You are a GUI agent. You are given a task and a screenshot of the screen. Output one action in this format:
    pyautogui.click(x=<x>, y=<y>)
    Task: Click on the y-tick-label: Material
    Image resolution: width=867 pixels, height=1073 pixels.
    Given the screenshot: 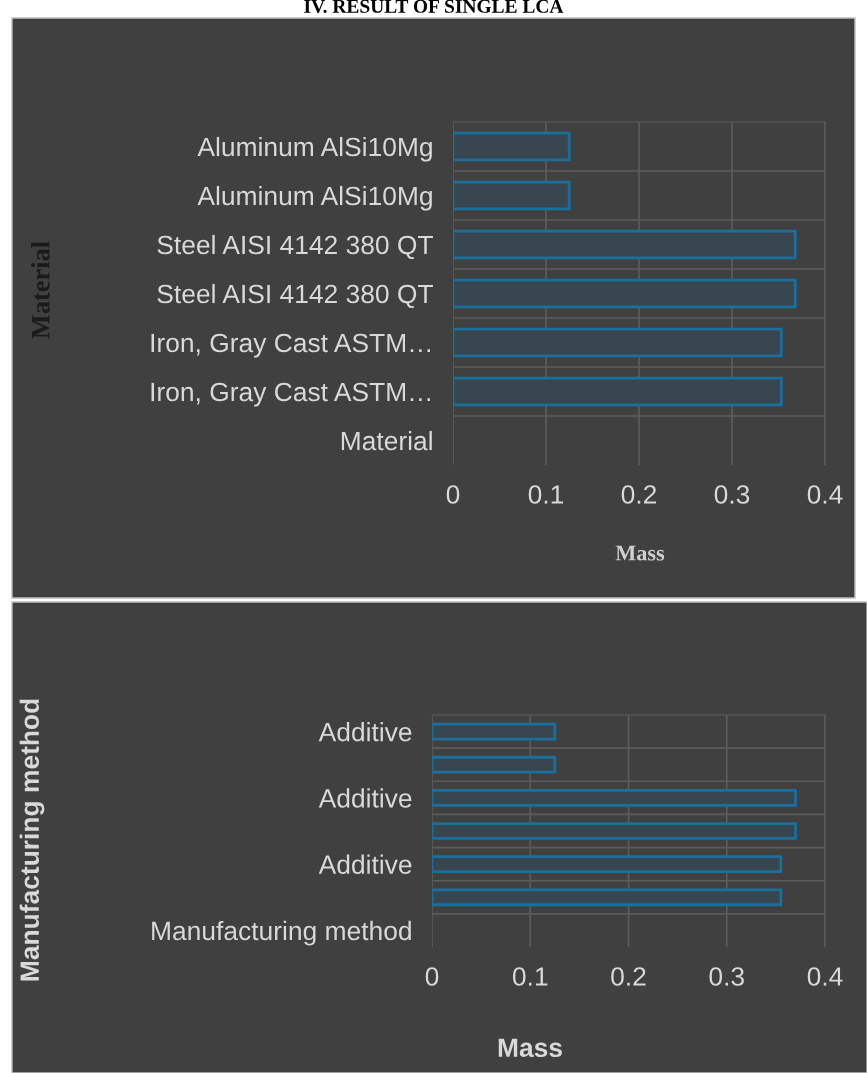 What is the action you would take?
    pyautogui.click(x=386, y=440)
    